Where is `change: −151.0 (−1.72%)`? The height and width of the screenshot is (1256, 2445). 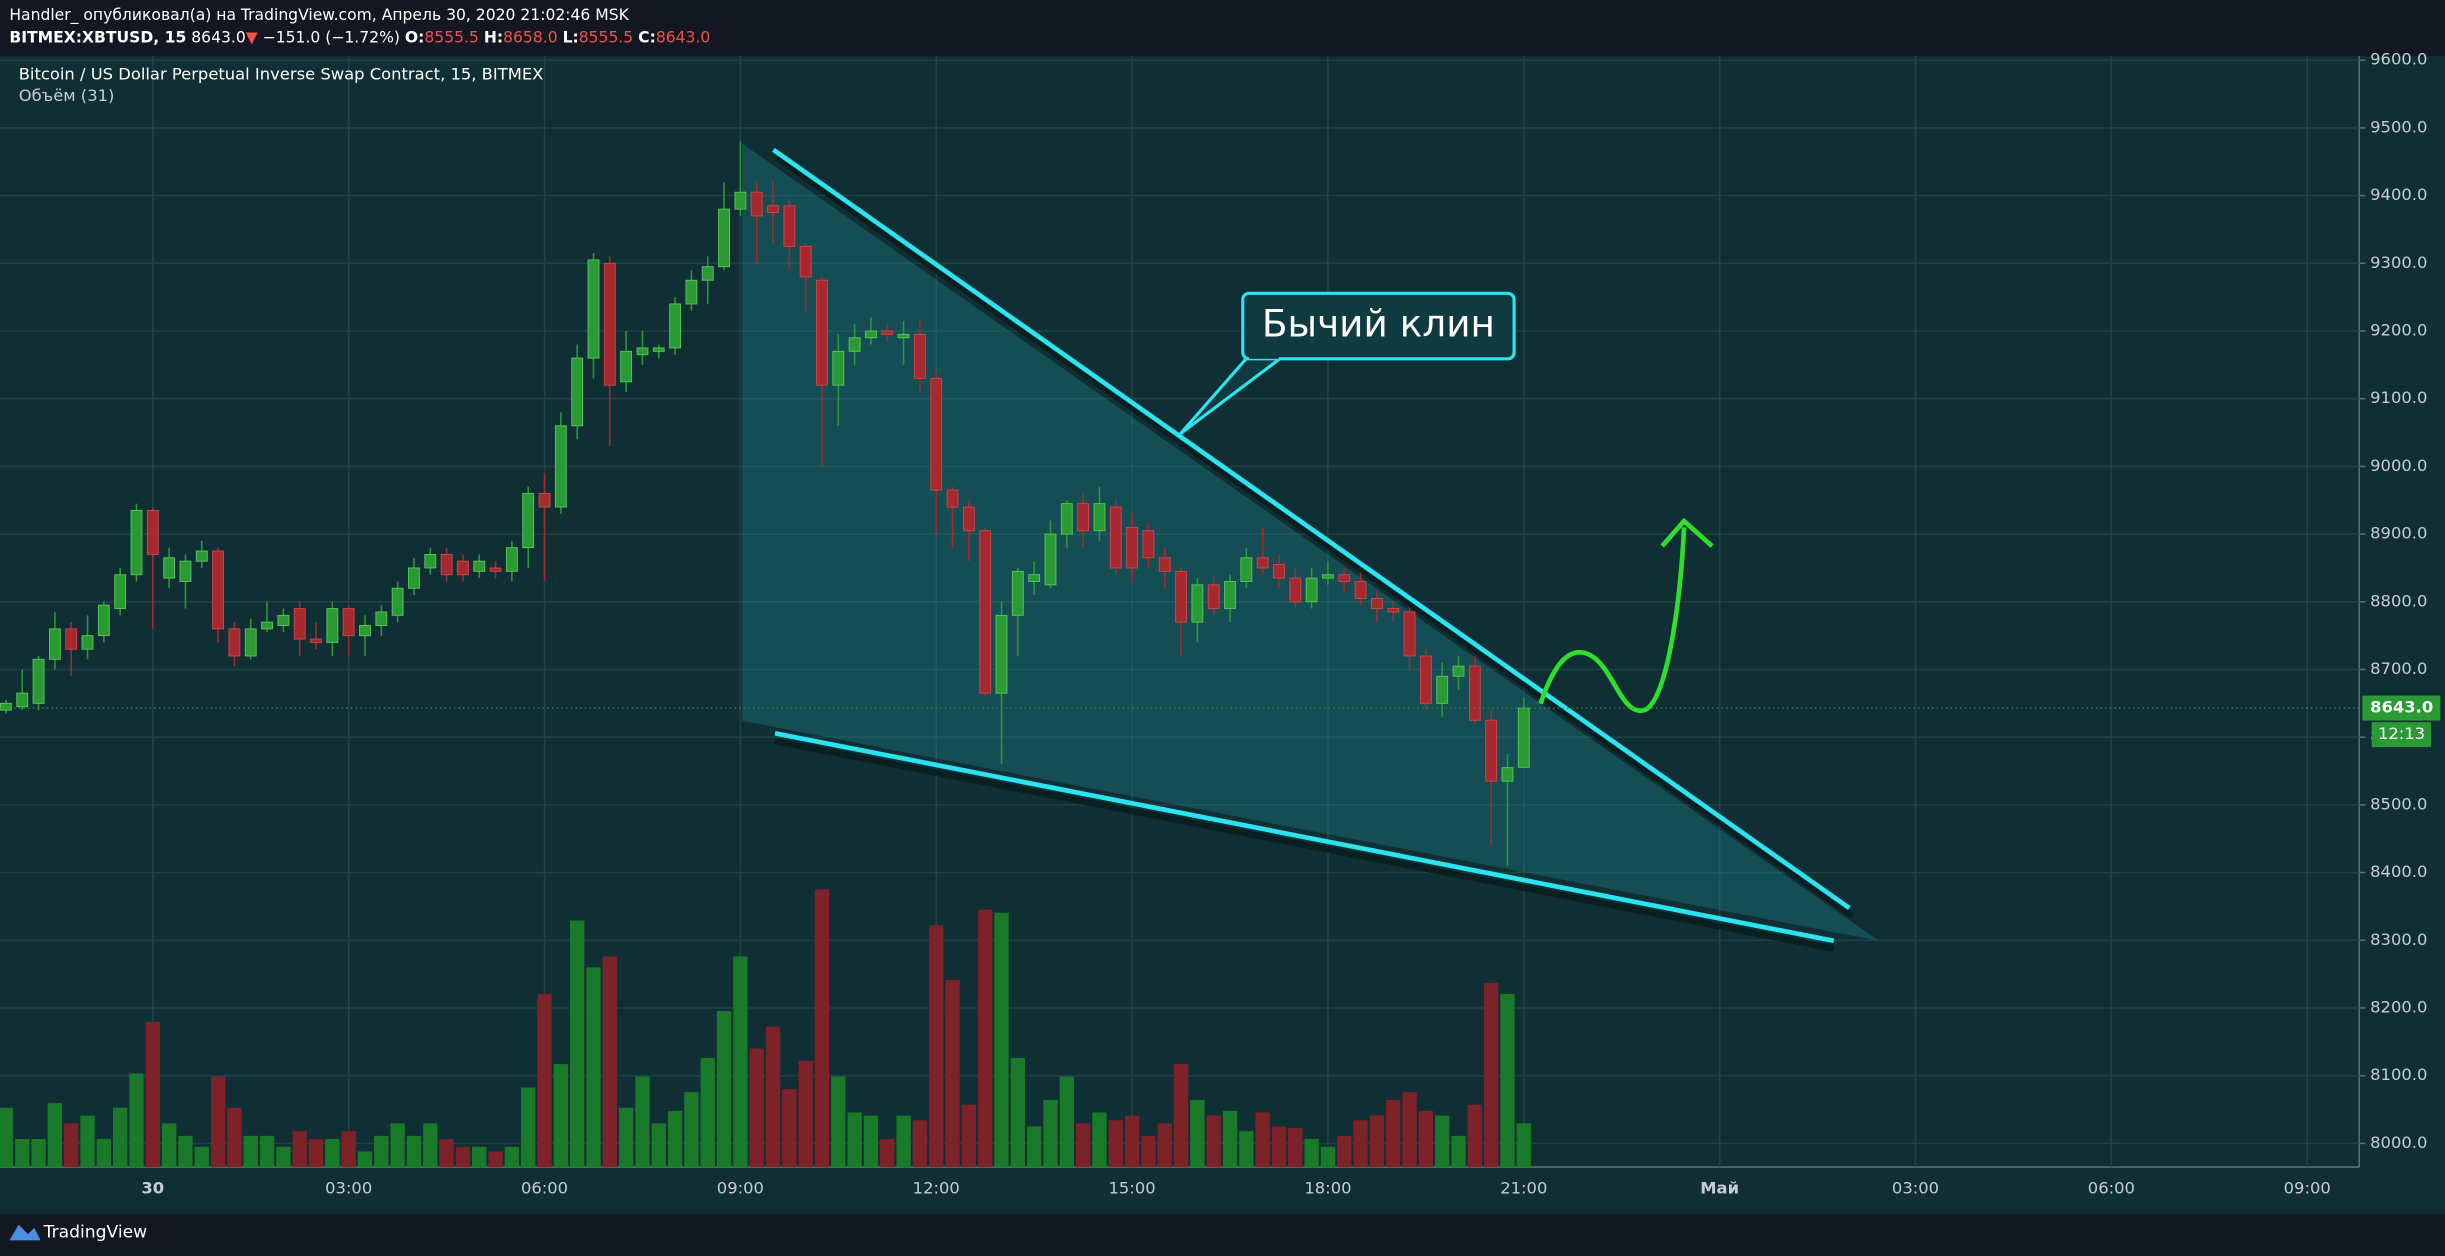 change: −151.0 (−1.72%) is located at coordinates (331, 37).